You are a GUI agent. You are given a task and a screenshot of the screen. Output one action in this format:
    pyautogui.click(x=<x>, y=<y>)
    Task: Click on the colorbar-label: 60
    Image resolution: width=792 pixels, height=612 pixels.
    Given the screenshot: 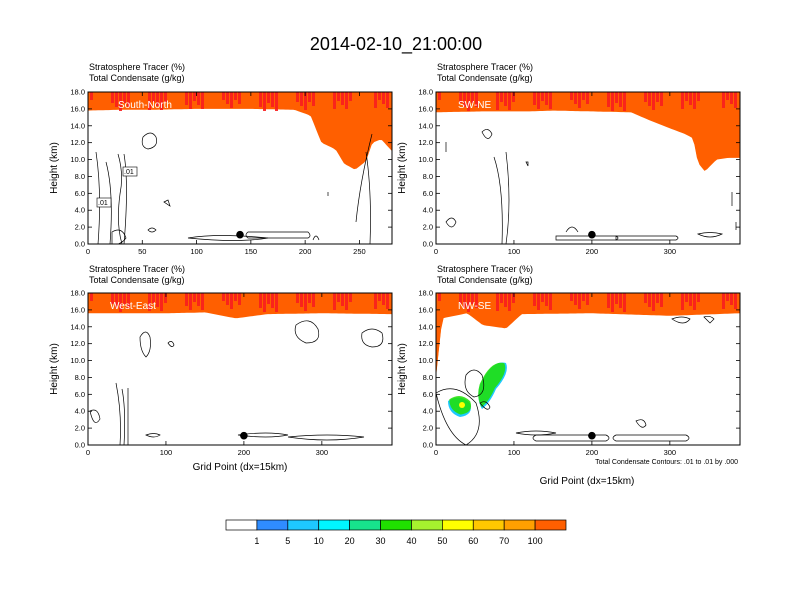 What is the action you would take?
    pyautogui.click(x=473, y=541)
    